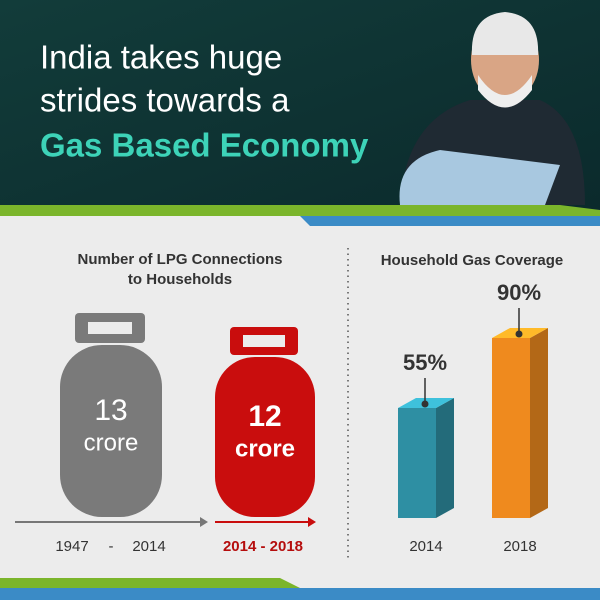 This screenshot has width=600, height=600. What do you see at coordinates (111, 546) in the screenshot?
I see `period: -` at bounding box center [111, 546].